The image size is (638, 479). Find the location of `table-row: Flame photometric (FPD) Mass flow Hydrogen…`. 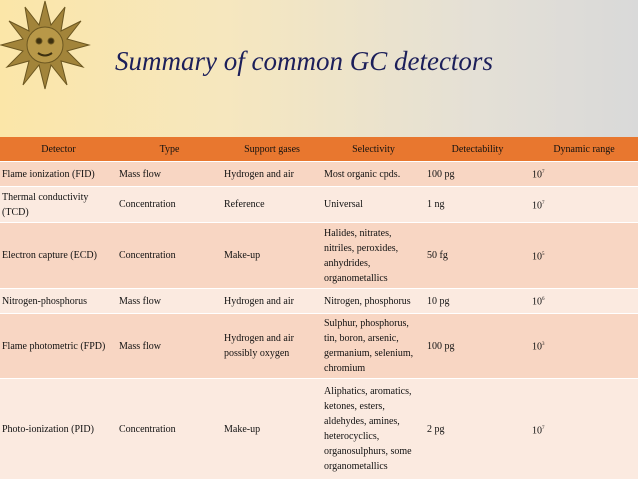

table-row: Flame photometric (FPD) Mass flow Hydrogen… is located at coordinates (319, 346).